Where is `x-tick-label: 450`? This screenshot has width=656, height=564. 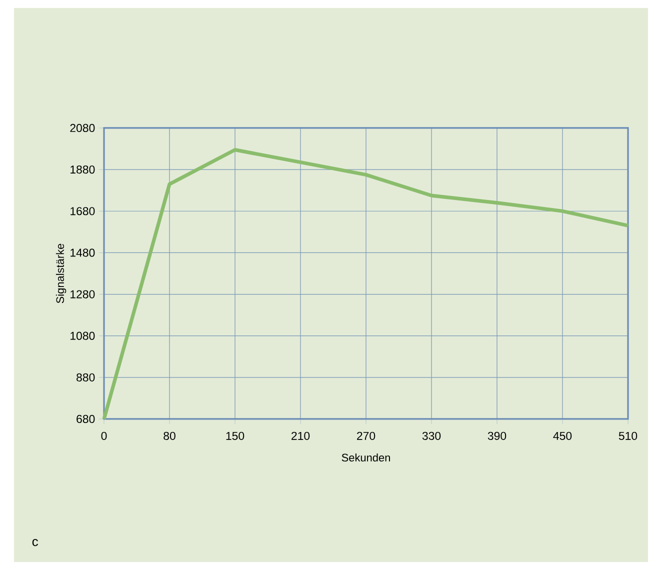 x-tick-label: 450 is located at coordinates (562, 436).